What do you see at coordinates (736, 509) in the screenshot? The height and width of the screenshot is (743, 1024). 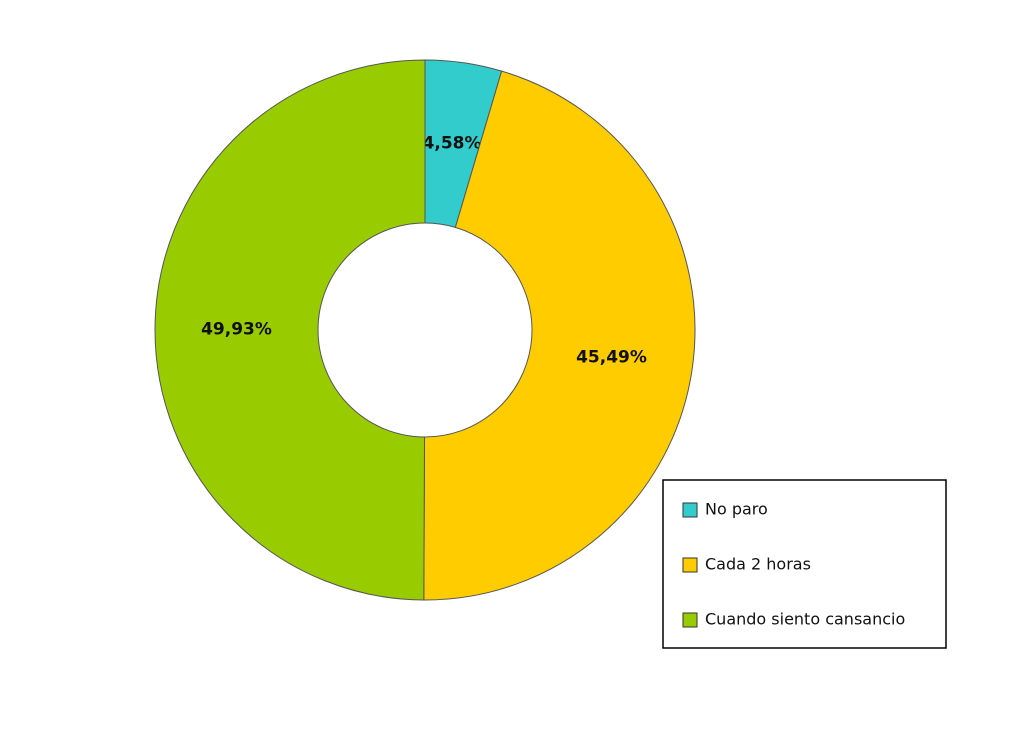 I see `legend-label: No paro` at bounding box center [736, 509].